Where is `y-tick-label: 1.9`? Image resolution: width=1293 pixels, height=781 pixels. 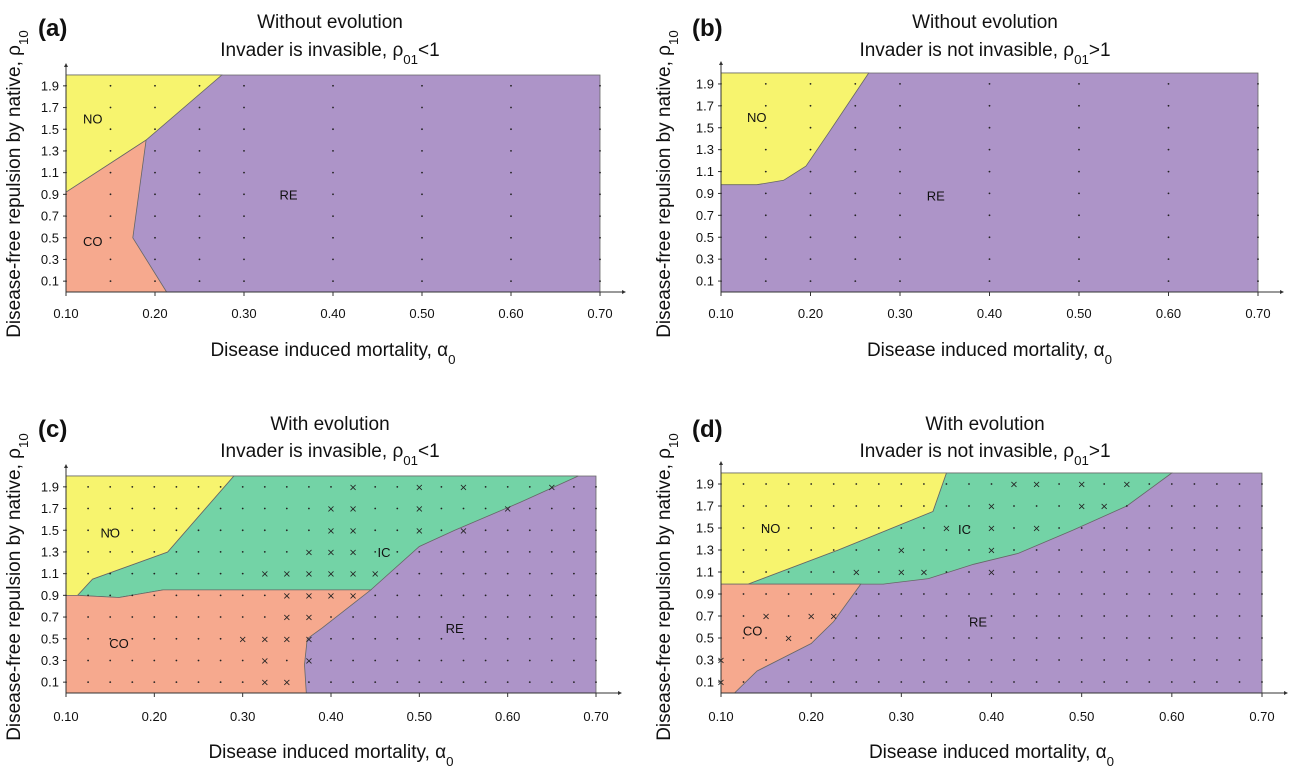
y-tick-label: 1.9 is located at coordinates (705, 83).